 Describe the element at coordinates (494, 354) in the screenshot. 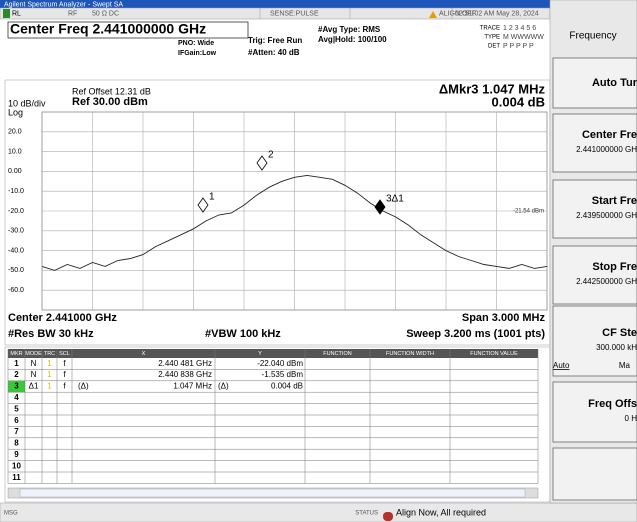

I see `table-header-cell: FUNCTION VALUE` at that location.